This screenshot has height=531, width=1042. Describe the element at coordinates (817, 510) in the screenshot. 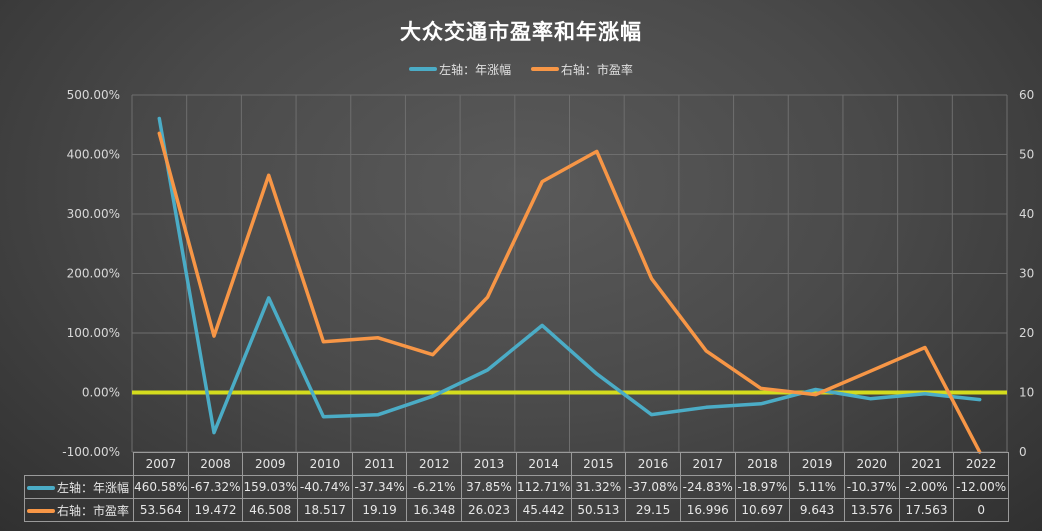

I see `pe-ratio-cell: 9.643` at that location.